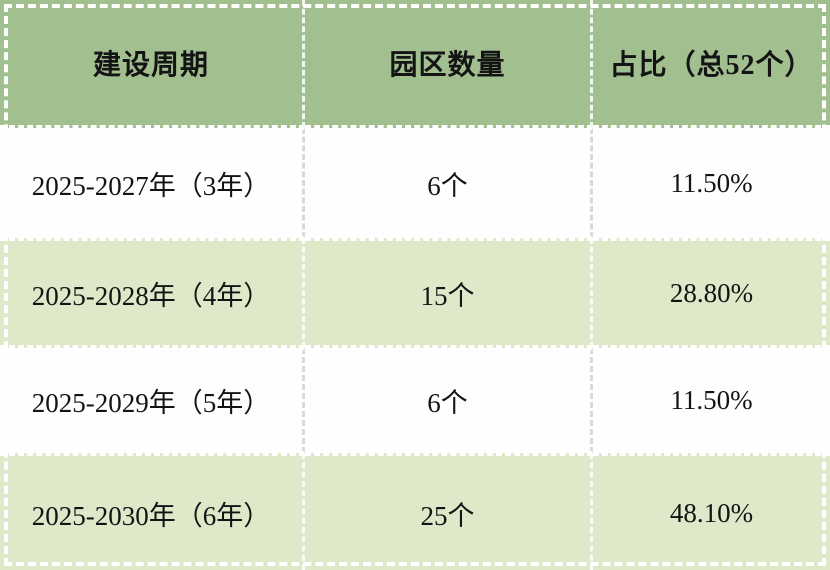 This screenshot has height=570, width=830. I want to click on cell-share: 28.80%, so click(711, 293).